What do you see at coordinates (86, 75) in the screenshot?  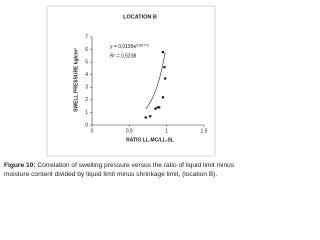 I see `y-tick-label: 4` at bounding box center [86, 75].